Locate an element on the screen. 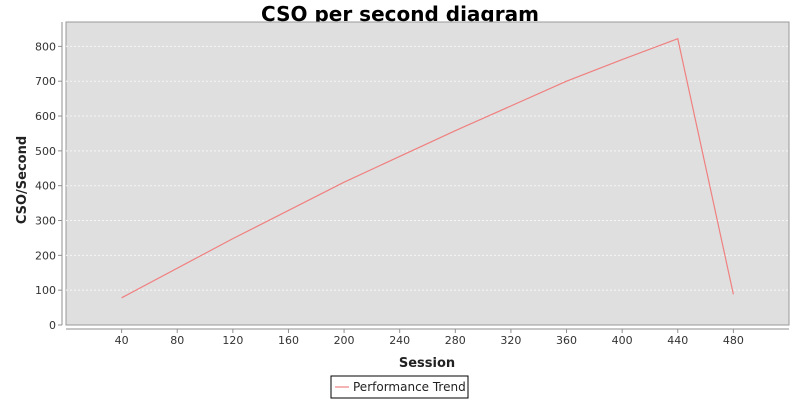 The image size is (800, 404). x-tick-label: 160 is located at coordinates (288, 340).